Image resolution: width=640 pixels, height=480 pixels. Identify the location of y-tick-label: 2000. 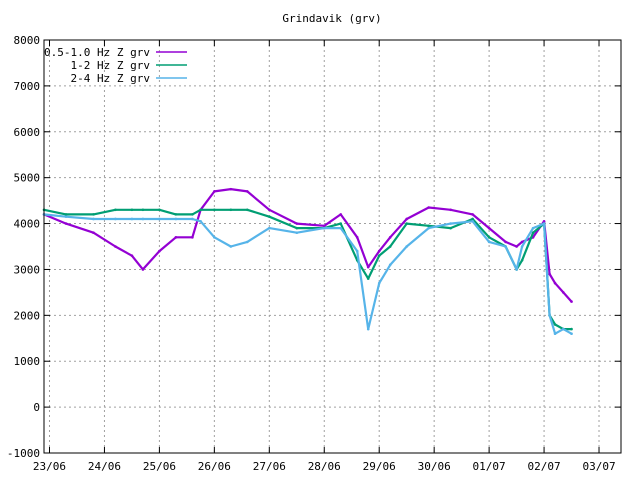
(27, 315).